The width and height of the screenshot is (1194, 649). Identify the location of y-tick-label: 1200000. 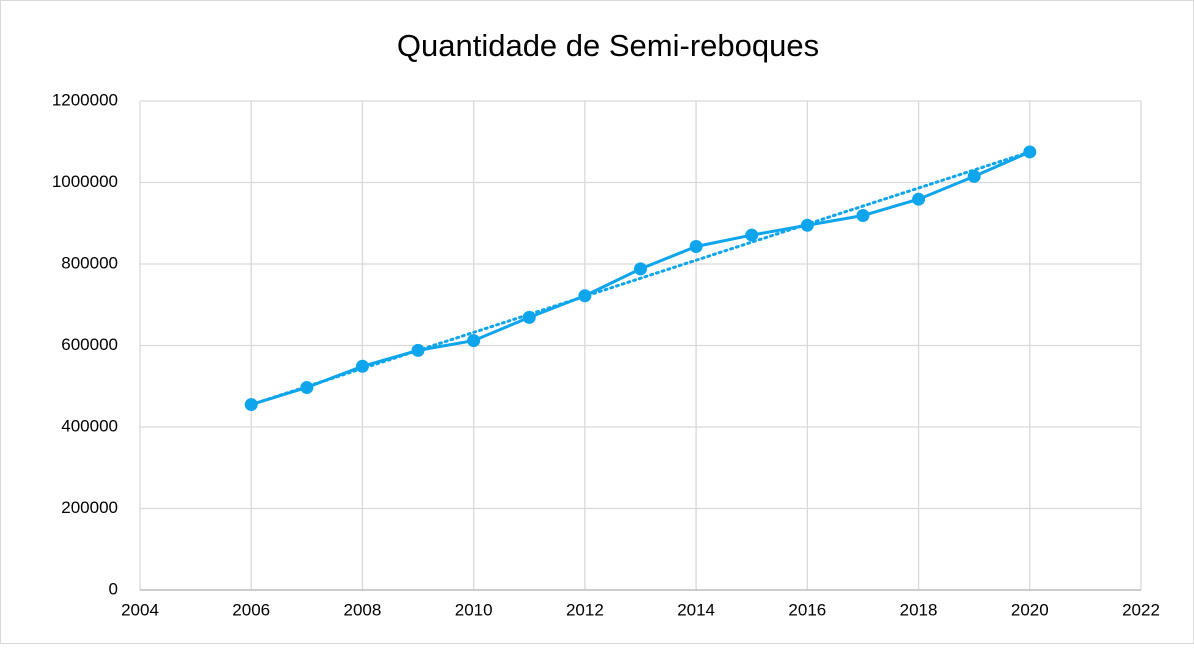
(85, 99).